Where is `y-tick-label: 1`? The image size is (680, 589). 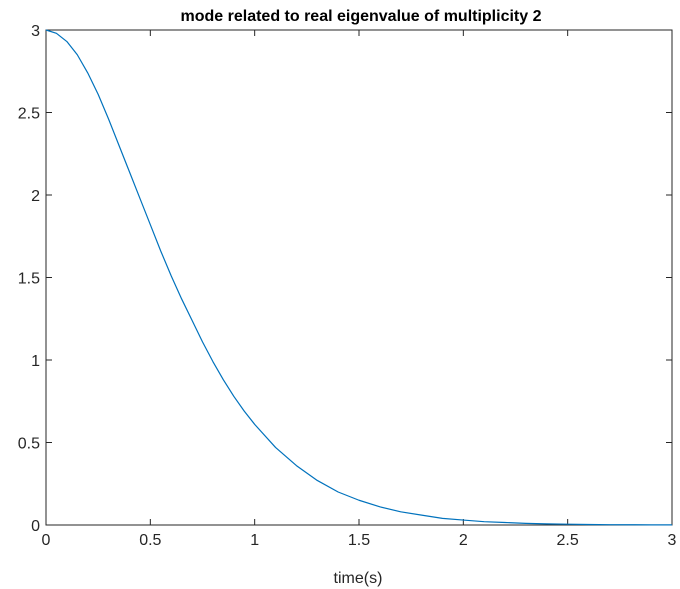 y-tick-label: 1 is located at coordinates (35, 361).